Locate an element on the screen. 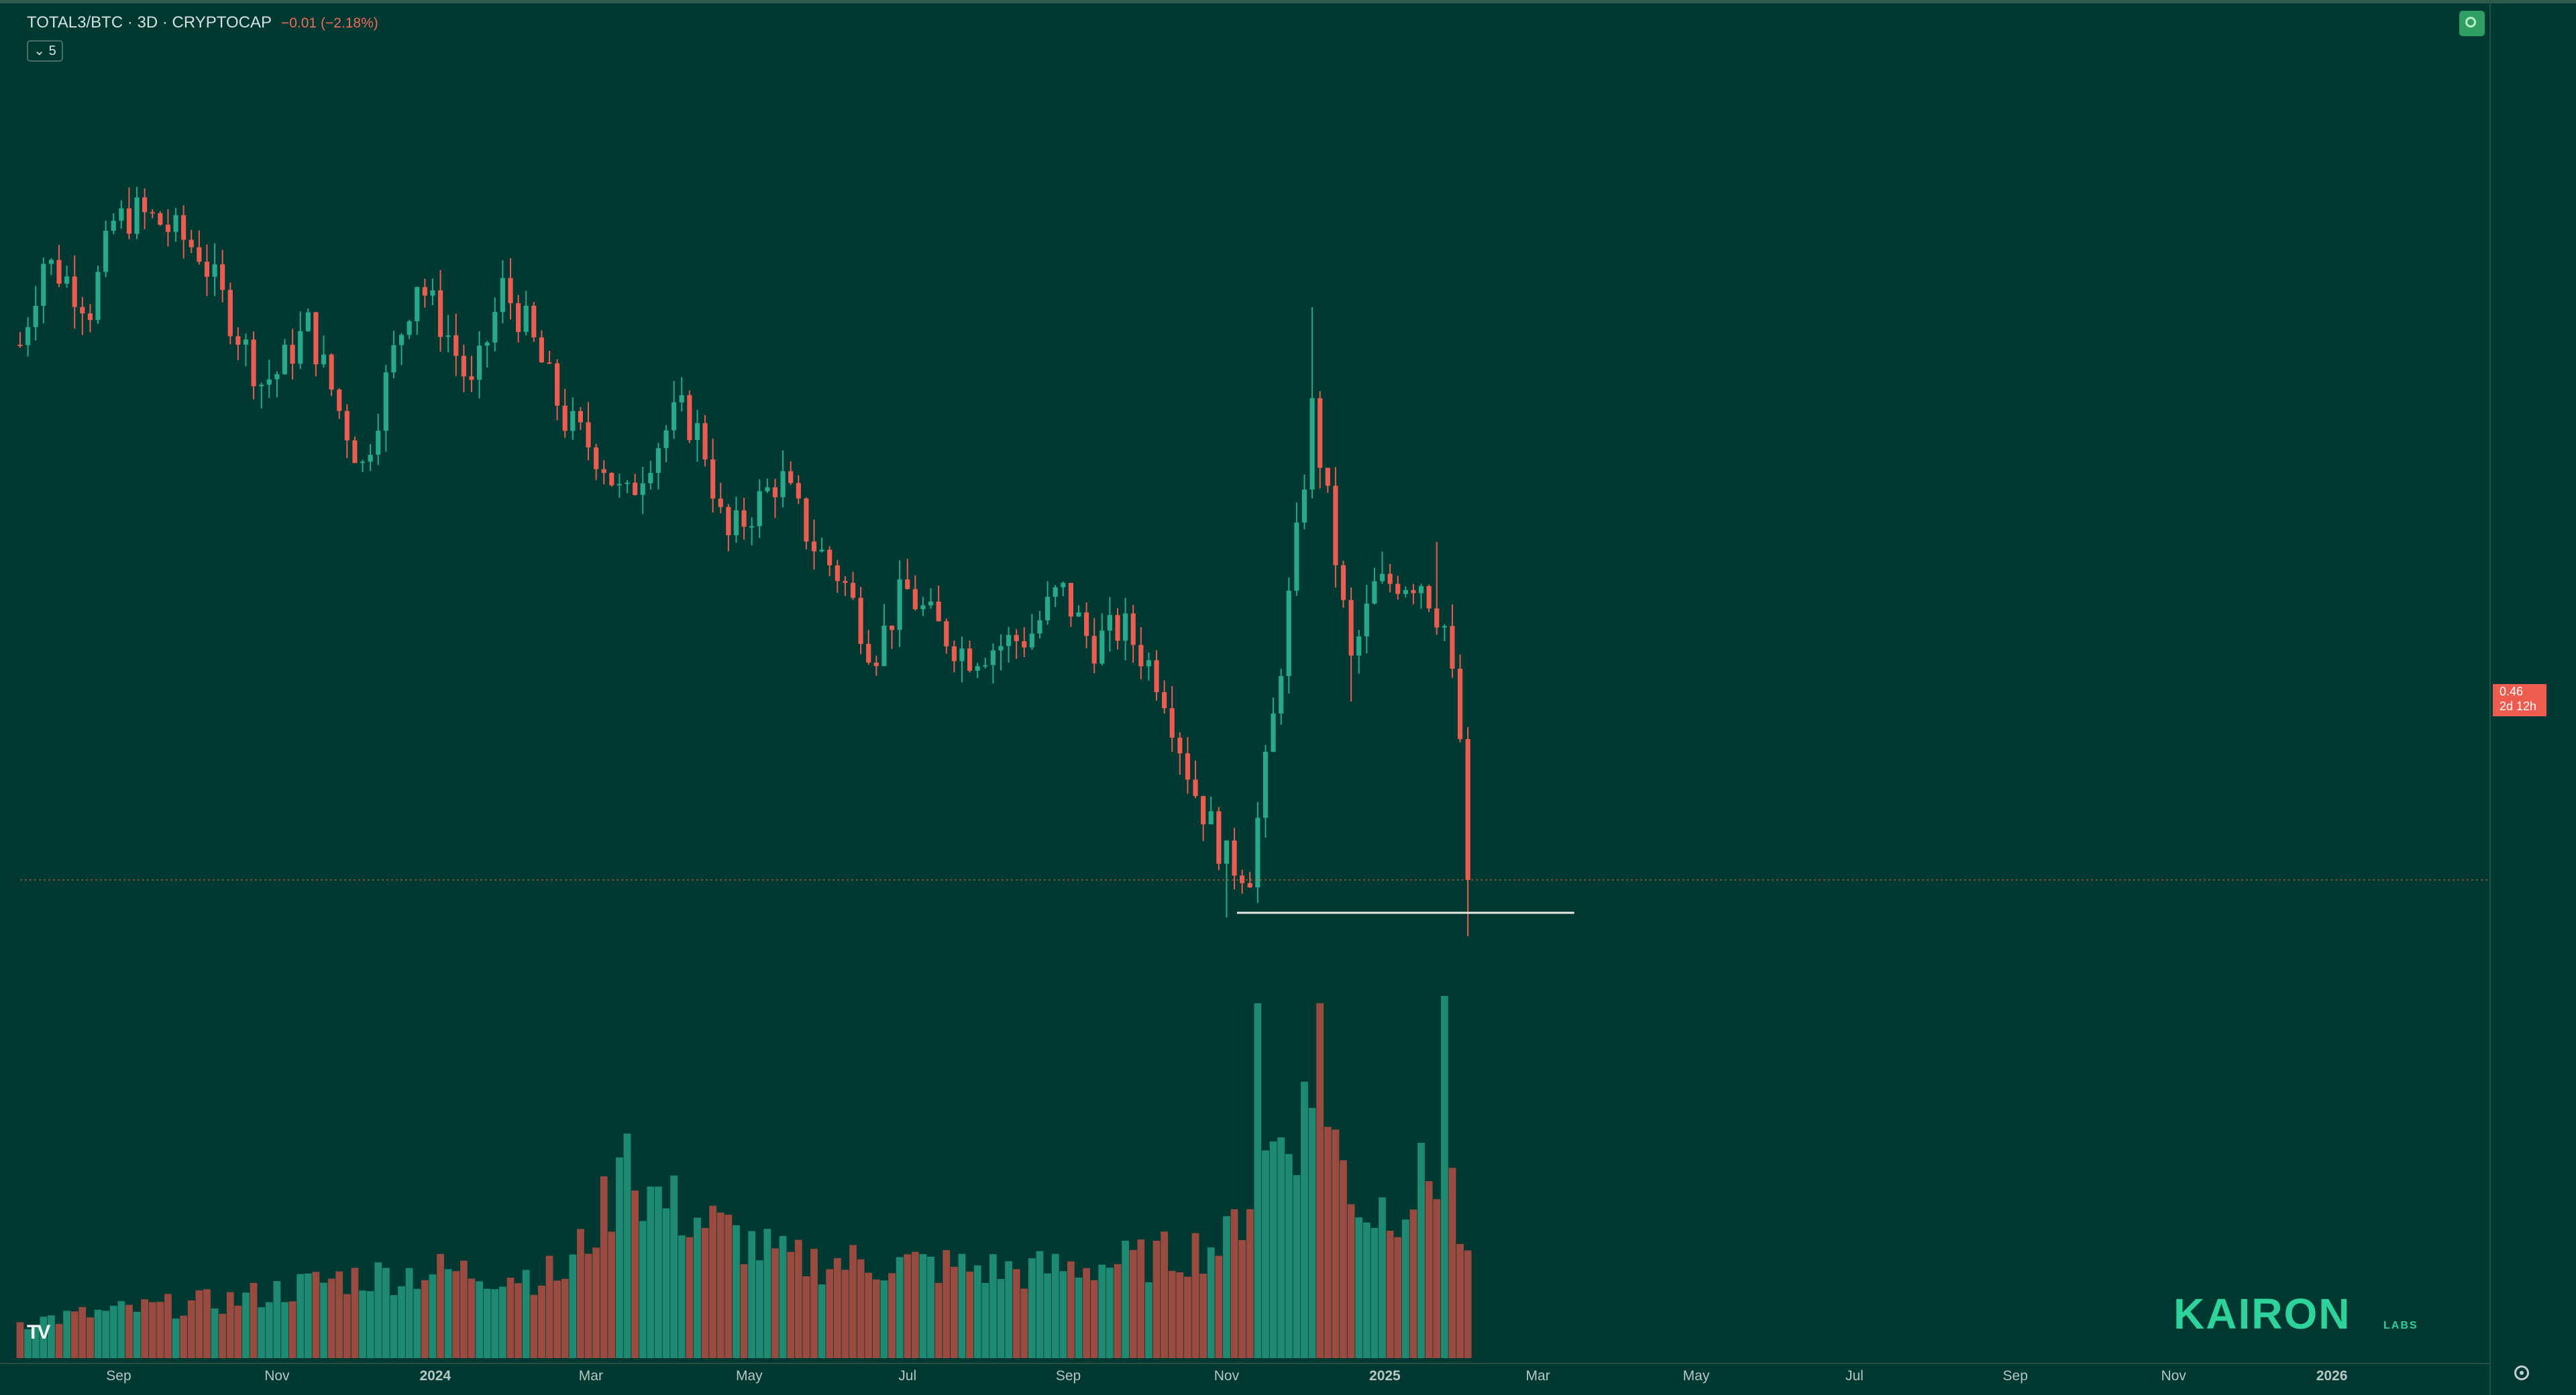  x-tick-label: 2026 is located at coordinates (2332, 1376).